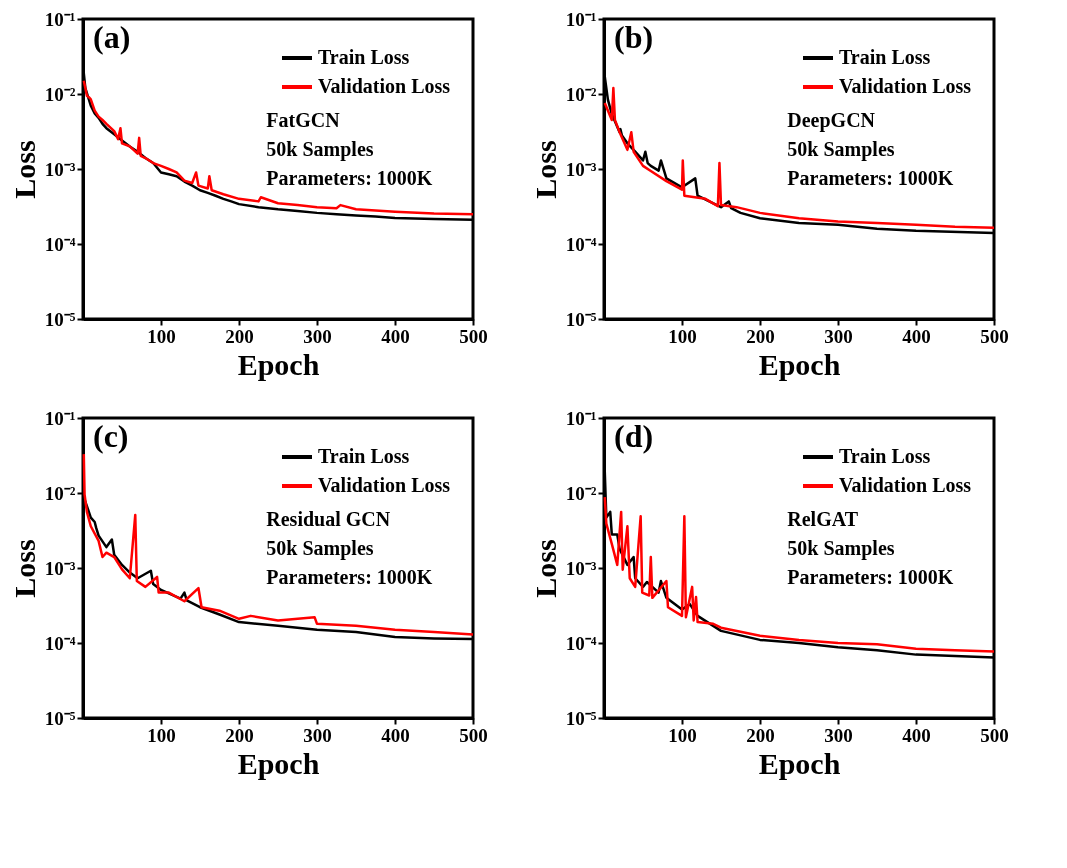 Image resolution: width=1067 pixels, height=868 pixels. What do you see at coordinates (303, 120) in the screenshot?
I see `annotation: FatGCN` at bounding box center [303, 120].